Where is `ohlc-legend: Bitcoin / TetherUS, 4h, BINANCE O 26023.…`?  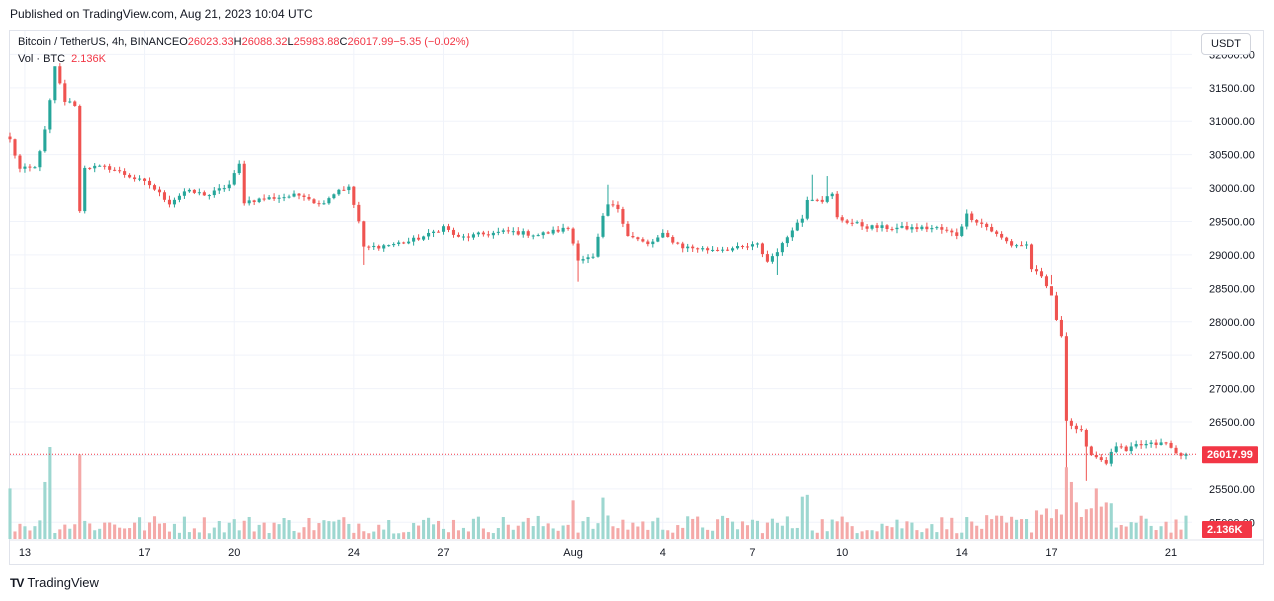
ohlc-legend: Bitcoin / TetherUS, 4h, BINANCE O 26023.… is located at coordinates (243, 42).